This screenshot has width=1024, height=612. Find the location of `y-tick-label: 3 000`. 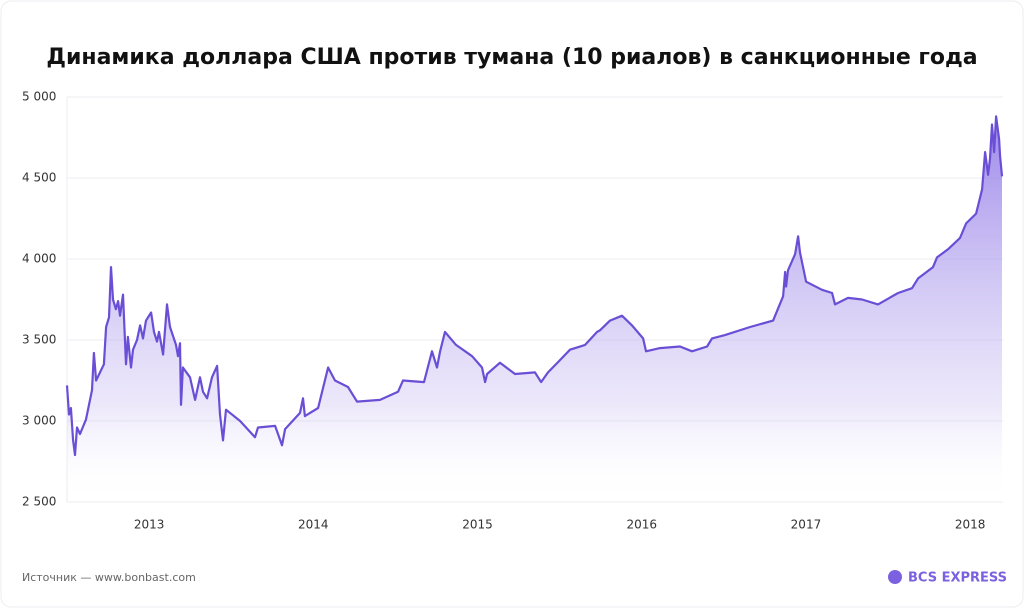

y-tick-label: 3 000 is located at coordinates (39, 421).